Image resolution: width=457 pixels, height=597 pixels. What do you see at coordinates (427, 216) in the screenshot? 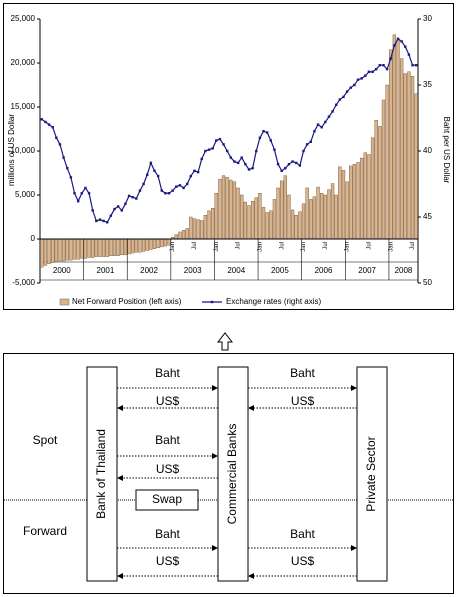
I see `y2-tick-label: 45` at bounding box center [427, 216].